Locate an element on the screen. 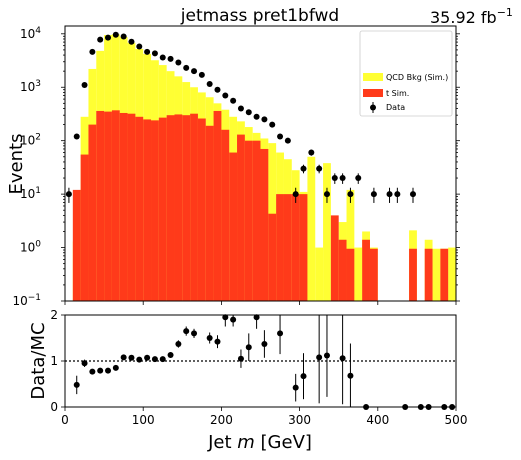 The image size is (521, 460). x-tick-label: 100 is located at coordinates (143, 420).